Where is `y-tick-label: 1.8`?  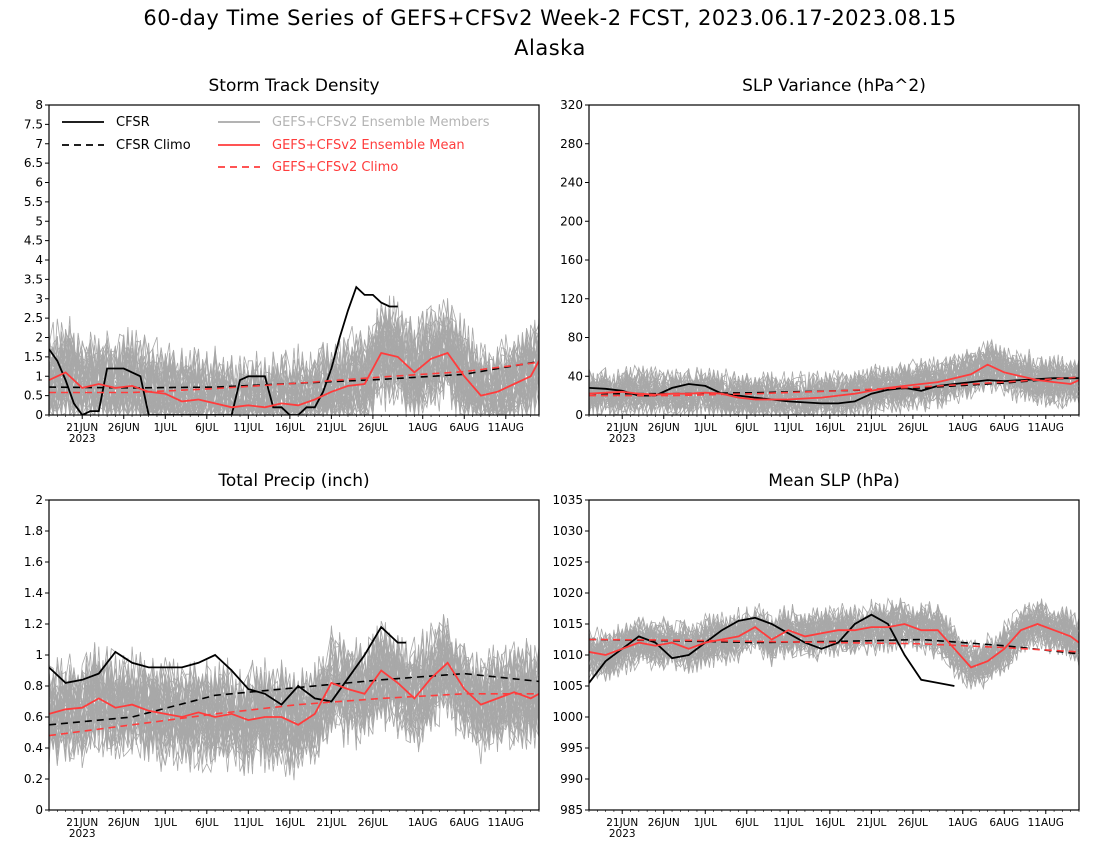
y-tick-label: 1.8 is located at coordinates (33, 531).